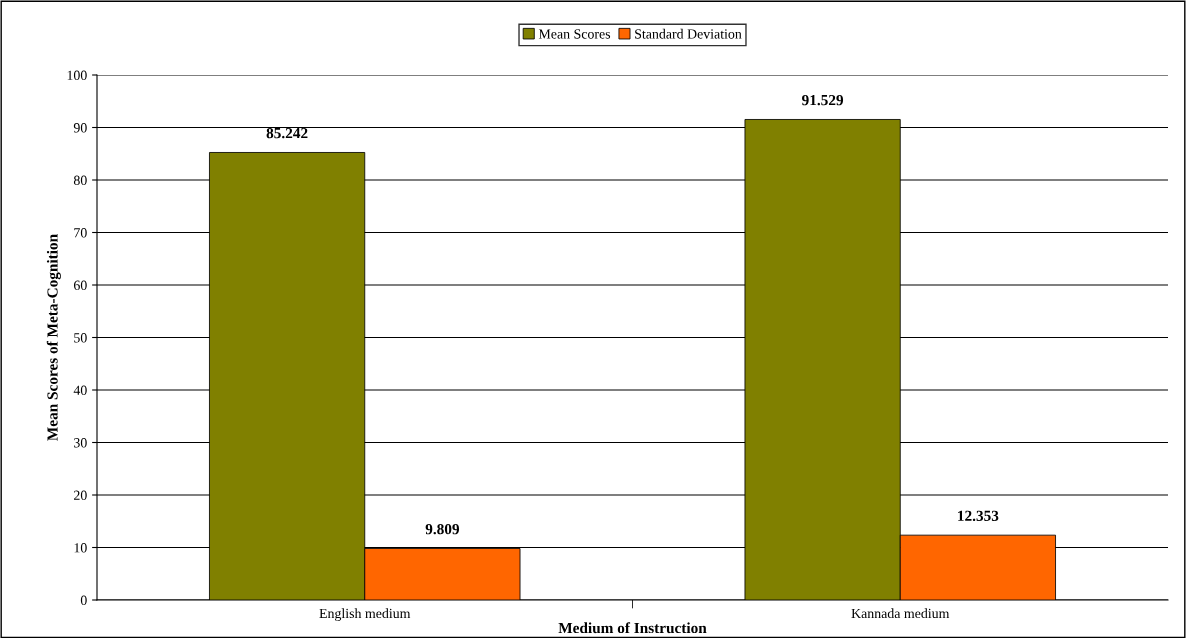 This screenshot has width=1186, height=638. What do you see at coordinates (80, 548) in the screenshot?
I see `y-tick-label: 10` at bounding box center [80, 548].